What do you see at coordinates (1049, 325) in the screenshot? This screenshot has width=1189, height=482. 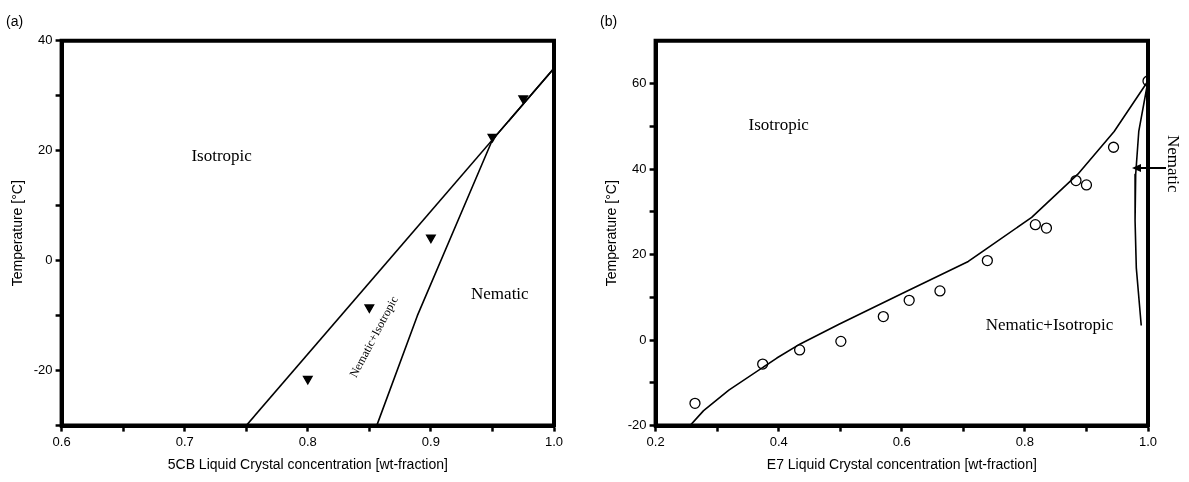 I see `annotation: Nematic+Isotropic` at bounding box center [1049, 325].